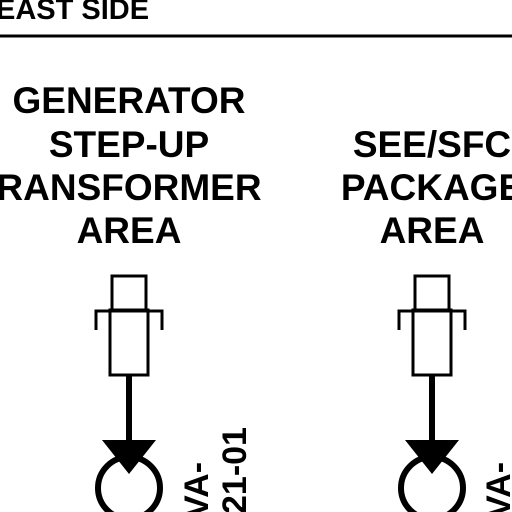 The width and height of the screenshot is (512, 512). I want to click on section-title: EAST SIDE, so click(74, 13).